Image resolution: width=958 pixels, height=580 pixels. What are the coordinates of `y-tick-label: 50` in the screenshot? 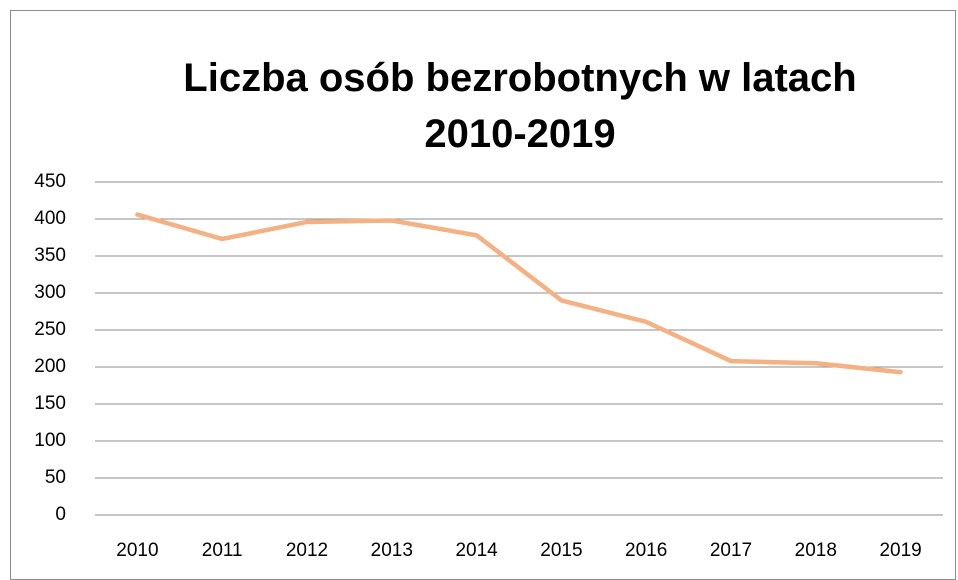 It's located at (55, 477).